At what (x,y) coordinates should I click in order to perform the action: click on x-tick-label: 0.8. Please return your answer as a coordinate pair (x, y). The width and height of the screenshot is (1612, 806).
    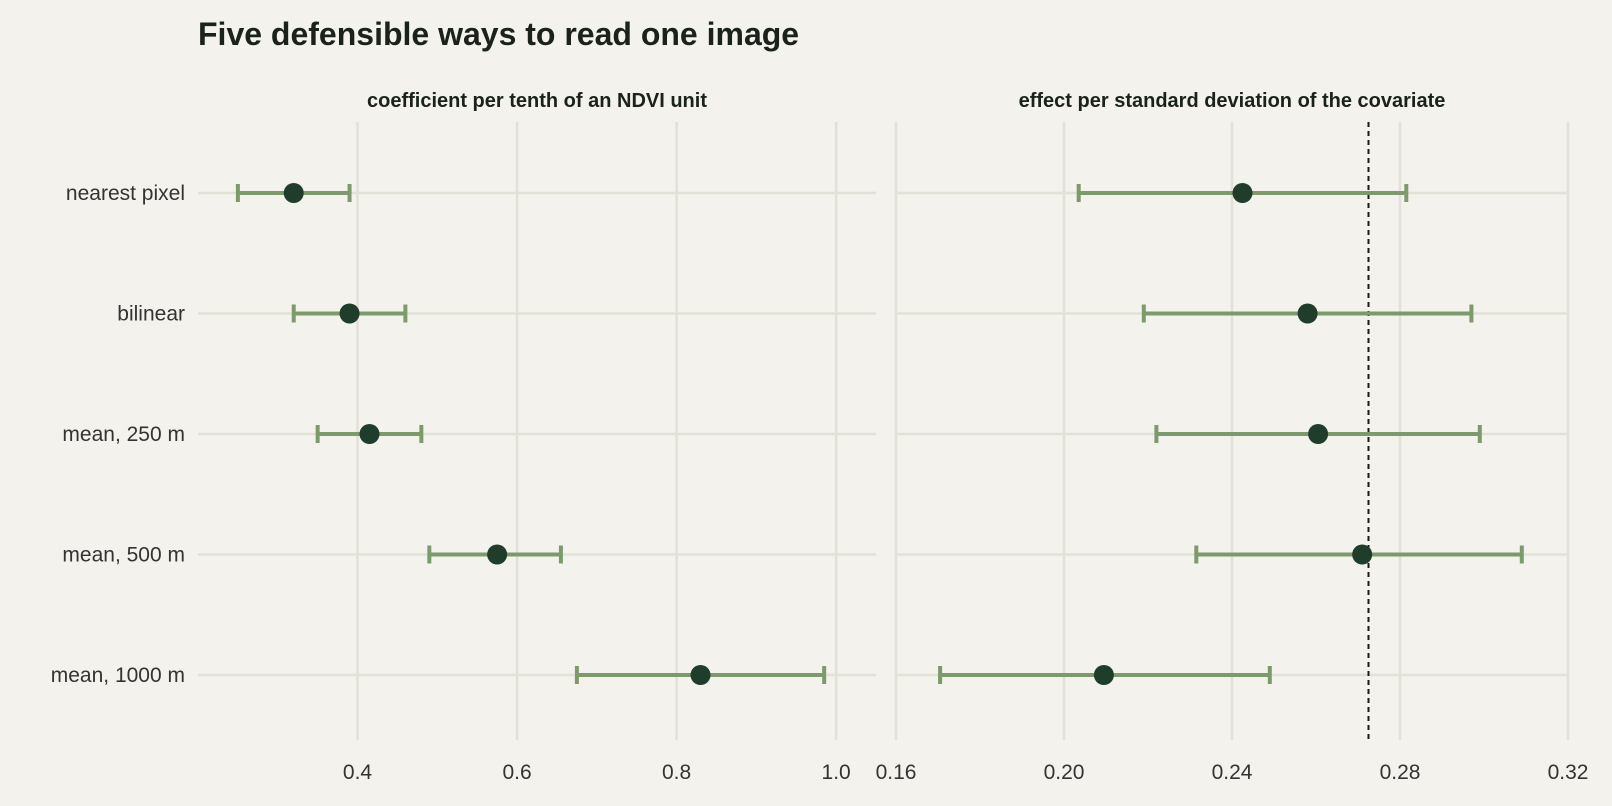
    Looking at the image, I should click on (676, 772).